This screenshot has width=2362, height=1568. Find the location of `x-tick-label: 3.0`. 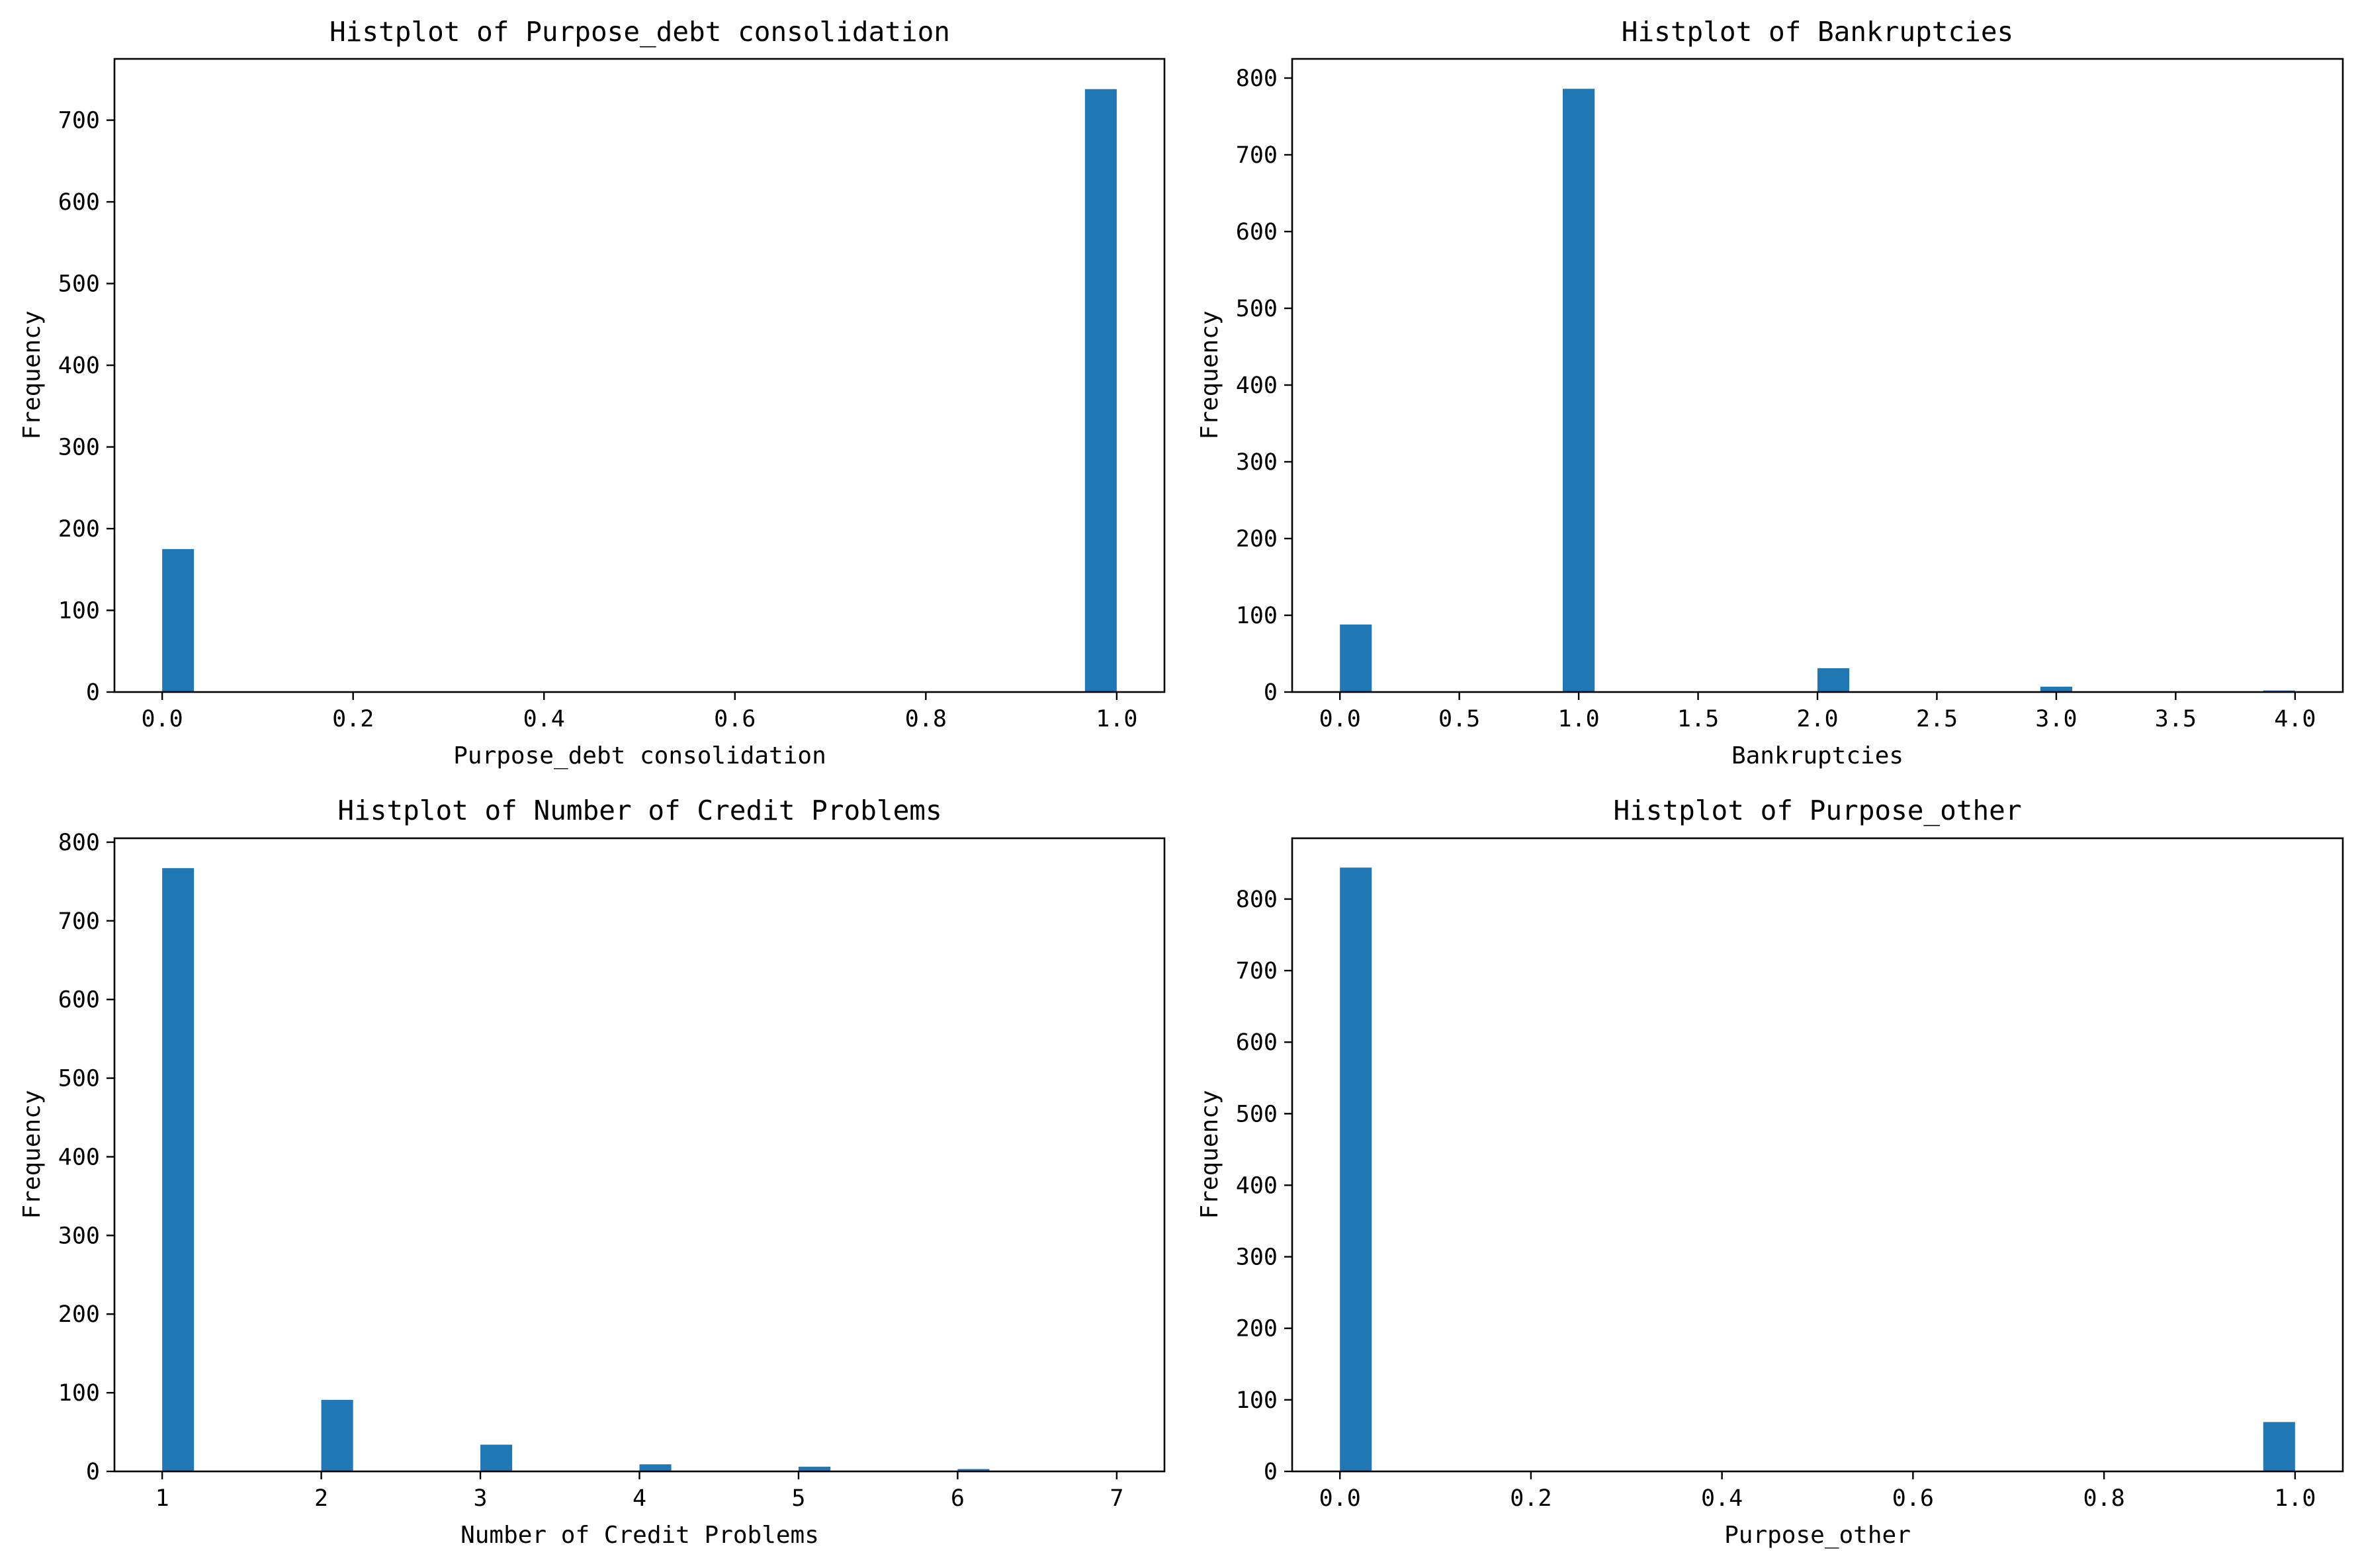

x-tick-label: 3.0 is located at coordinates (2056, 719).